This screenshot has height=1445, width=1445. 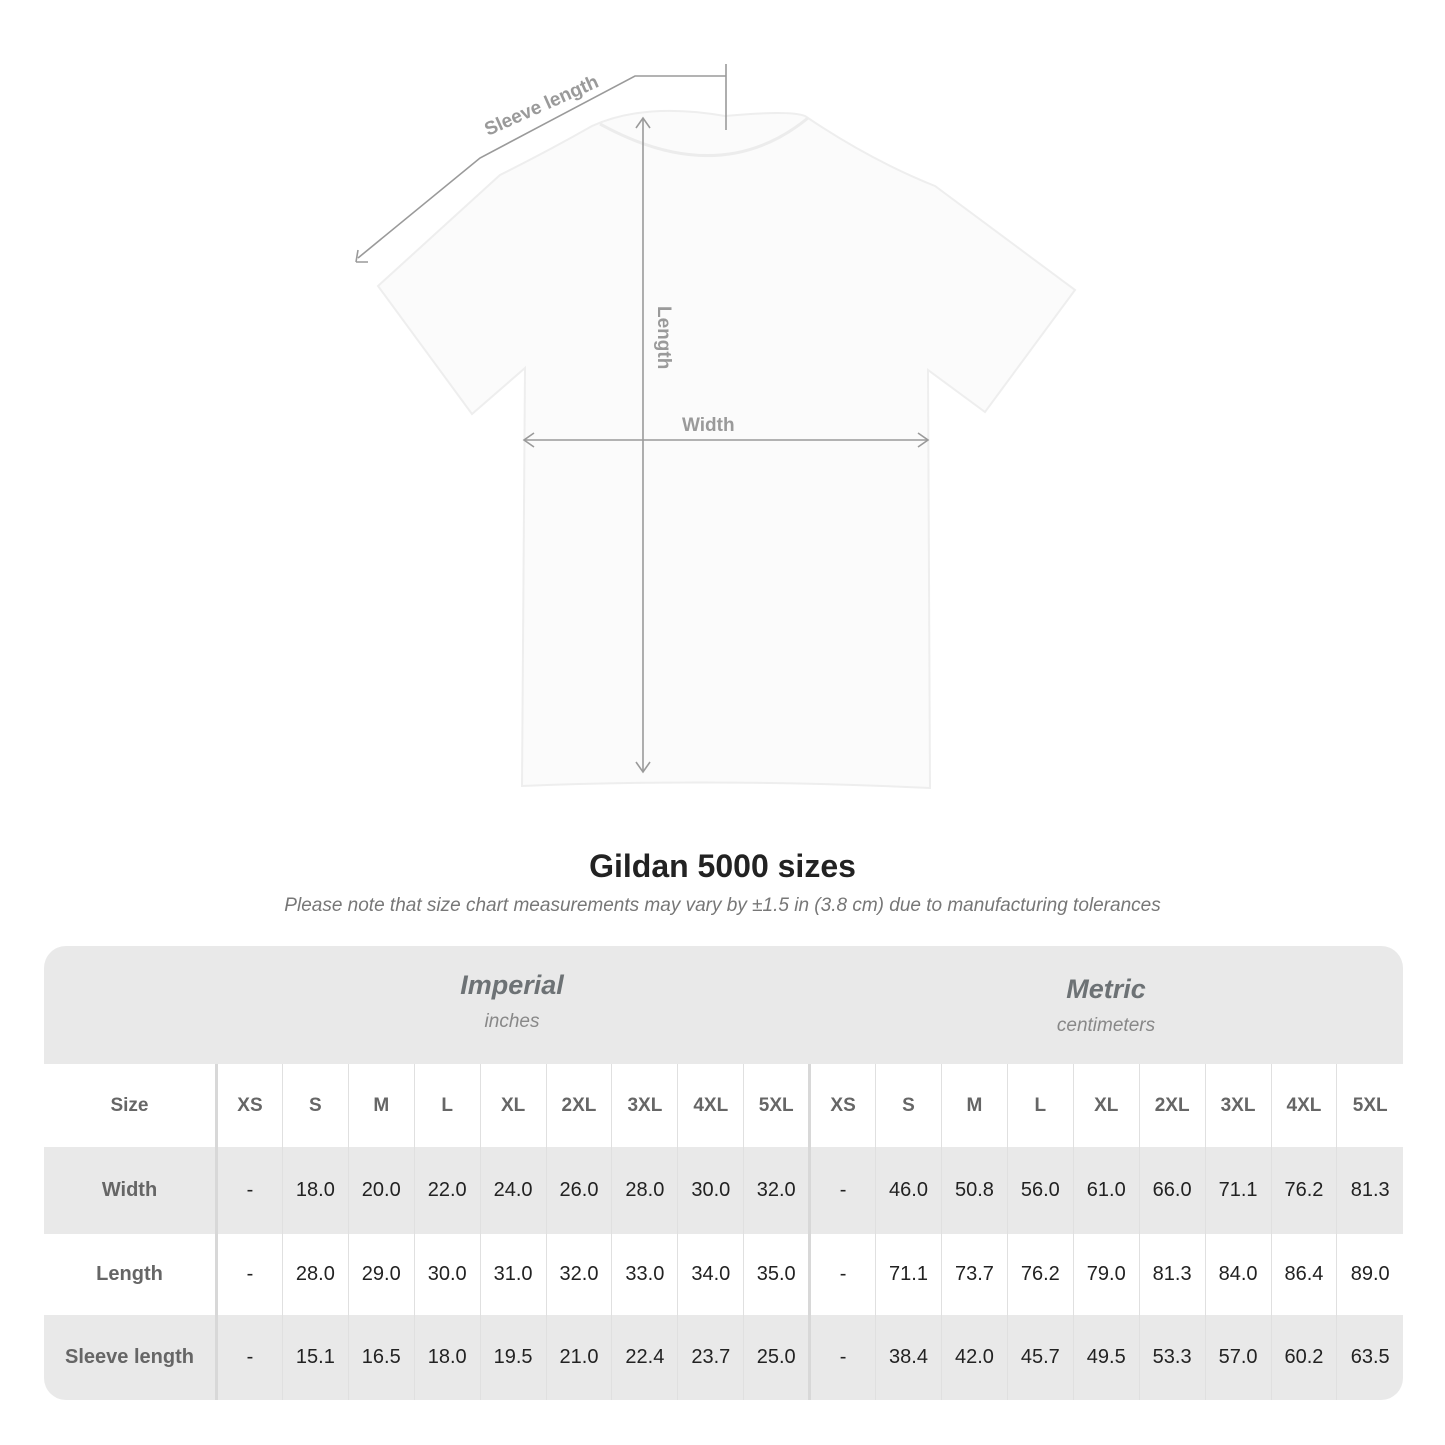 I want to click on metric-value: 46.0, so click(x=908, y=1190).